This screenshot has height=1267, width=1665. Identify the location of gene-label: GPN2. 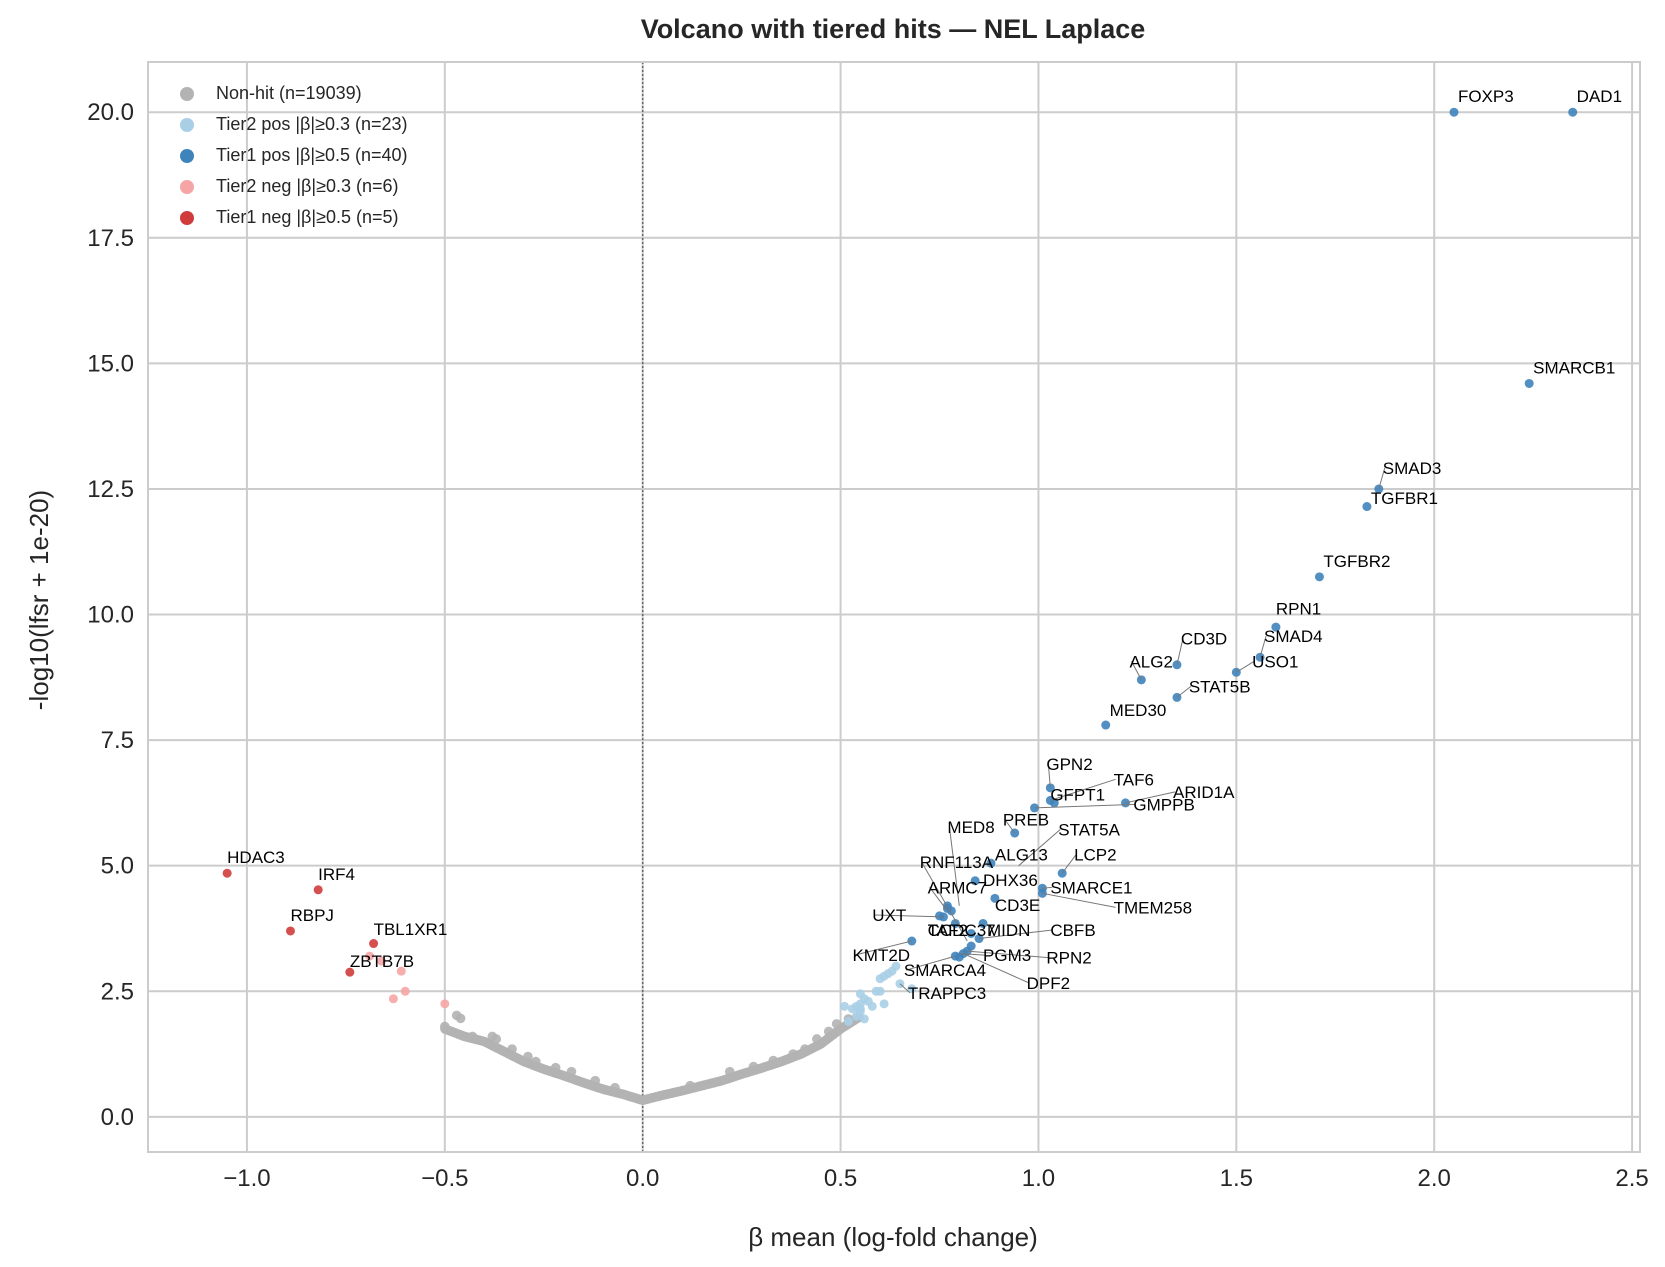
(1069, 764).